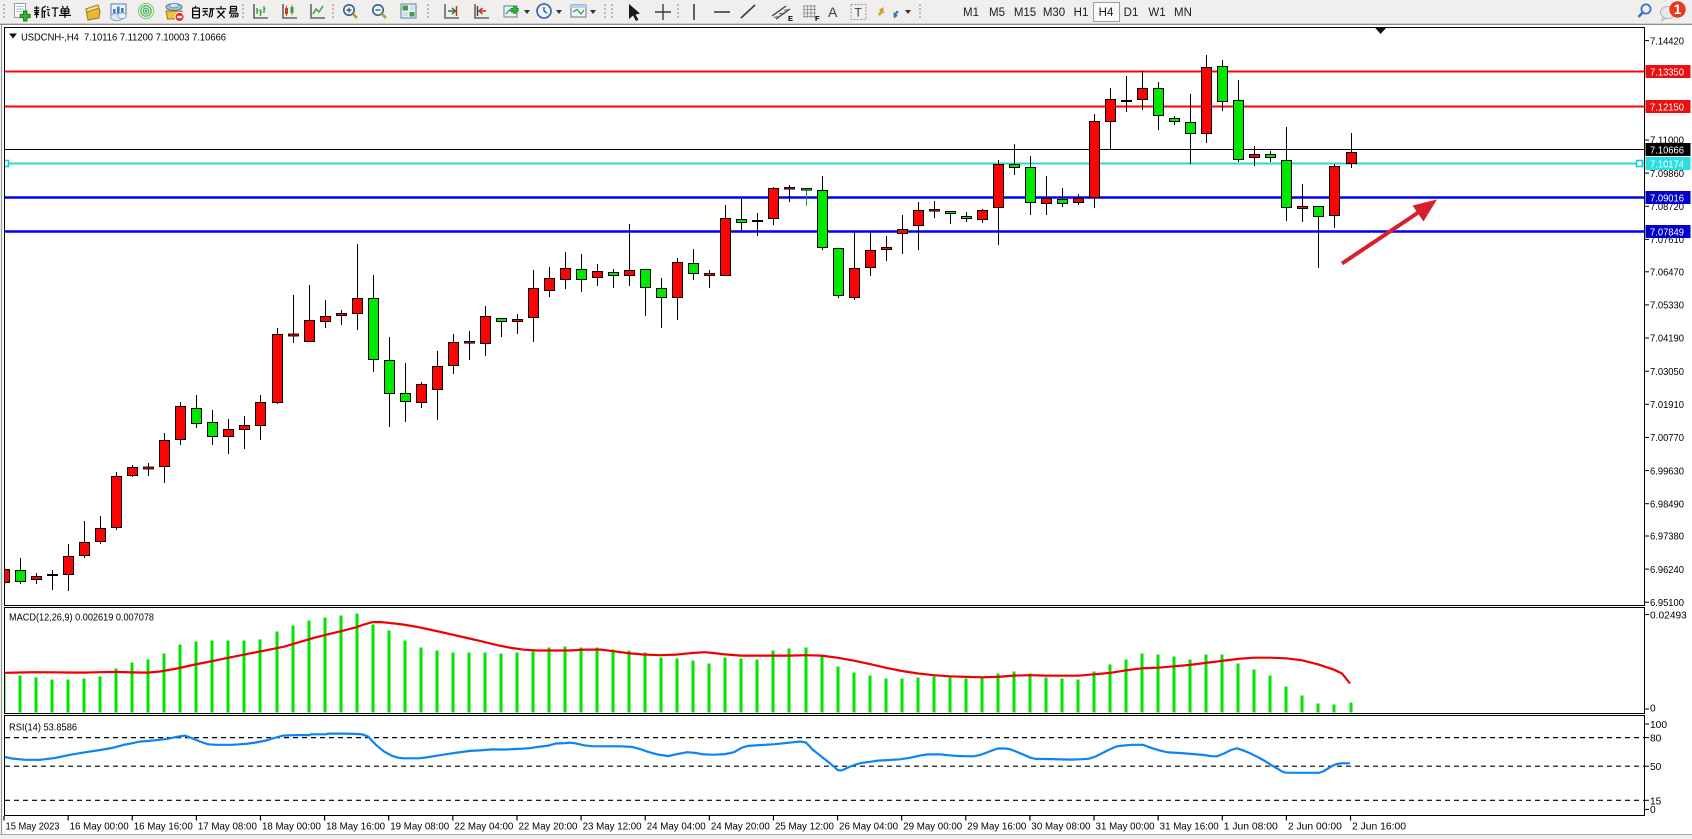  Describe the element at coordinates (547, 827) in the screenshot. I see `svg-text: 22 May 20:00` at that location.